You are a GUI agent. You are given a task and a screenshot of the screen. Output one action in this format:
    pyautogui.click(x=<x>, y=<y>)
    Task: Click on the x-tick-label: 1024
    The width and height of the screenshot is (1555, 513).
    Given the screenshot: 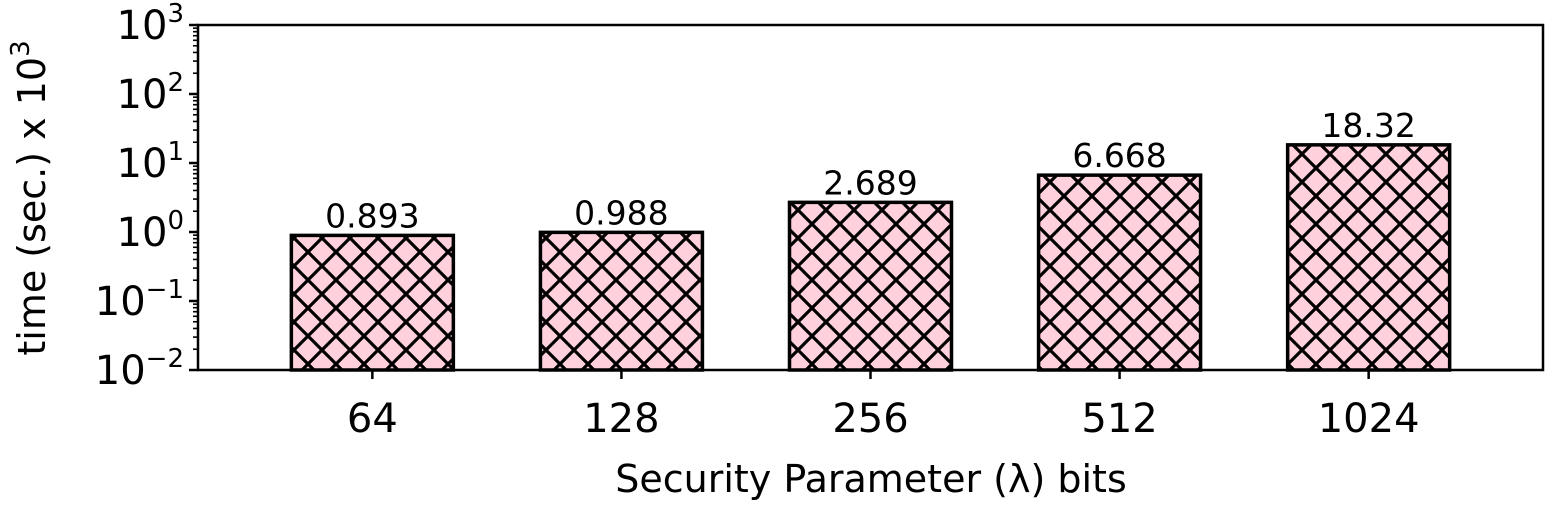 What is the action you would take?
    pyautogui.click(x=1369, y=419)
    